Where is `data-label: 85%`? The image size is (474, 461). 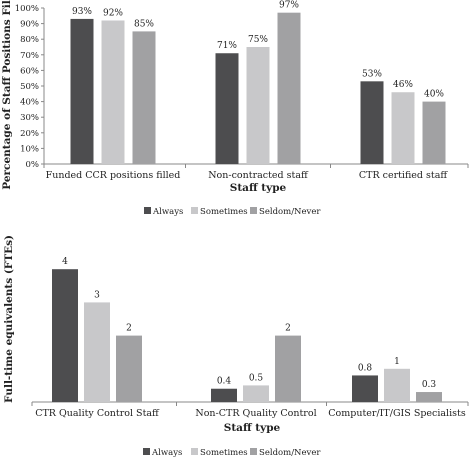
data-label: 85% is located at coordinates (144, 24).